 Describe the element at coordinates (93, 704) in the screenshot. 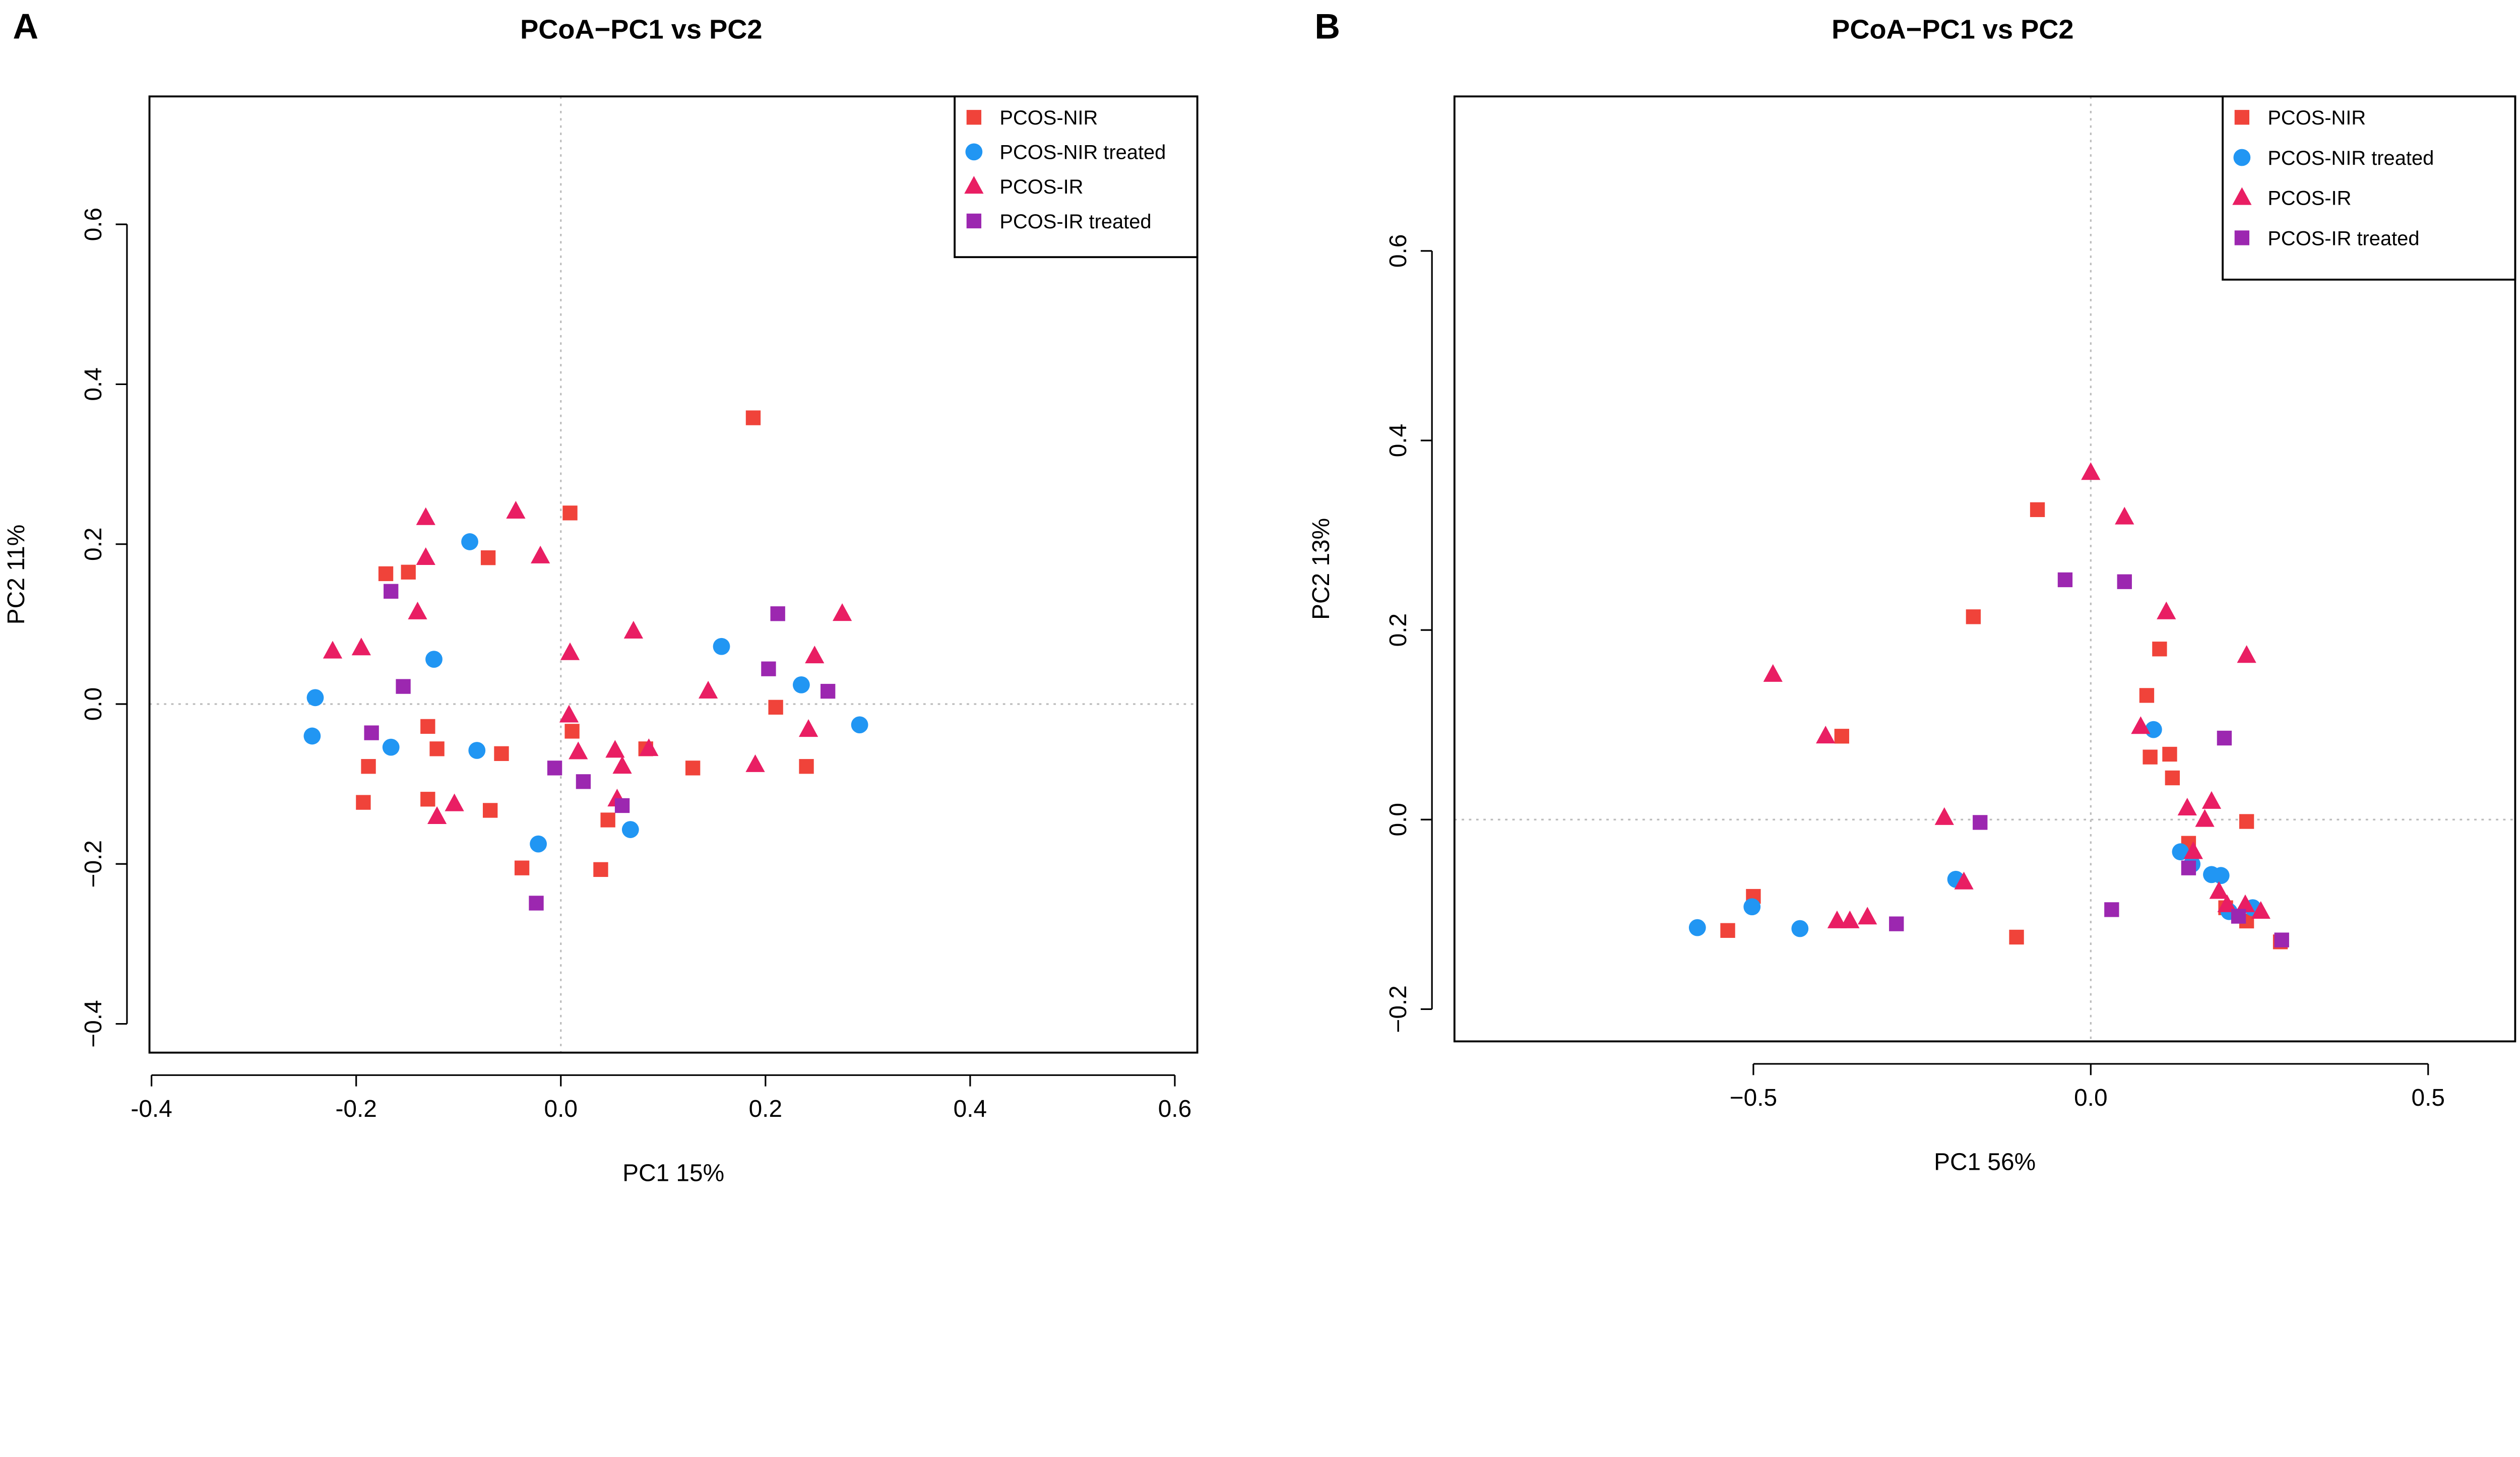

I see `y-tick-label: 0.0` at that location.